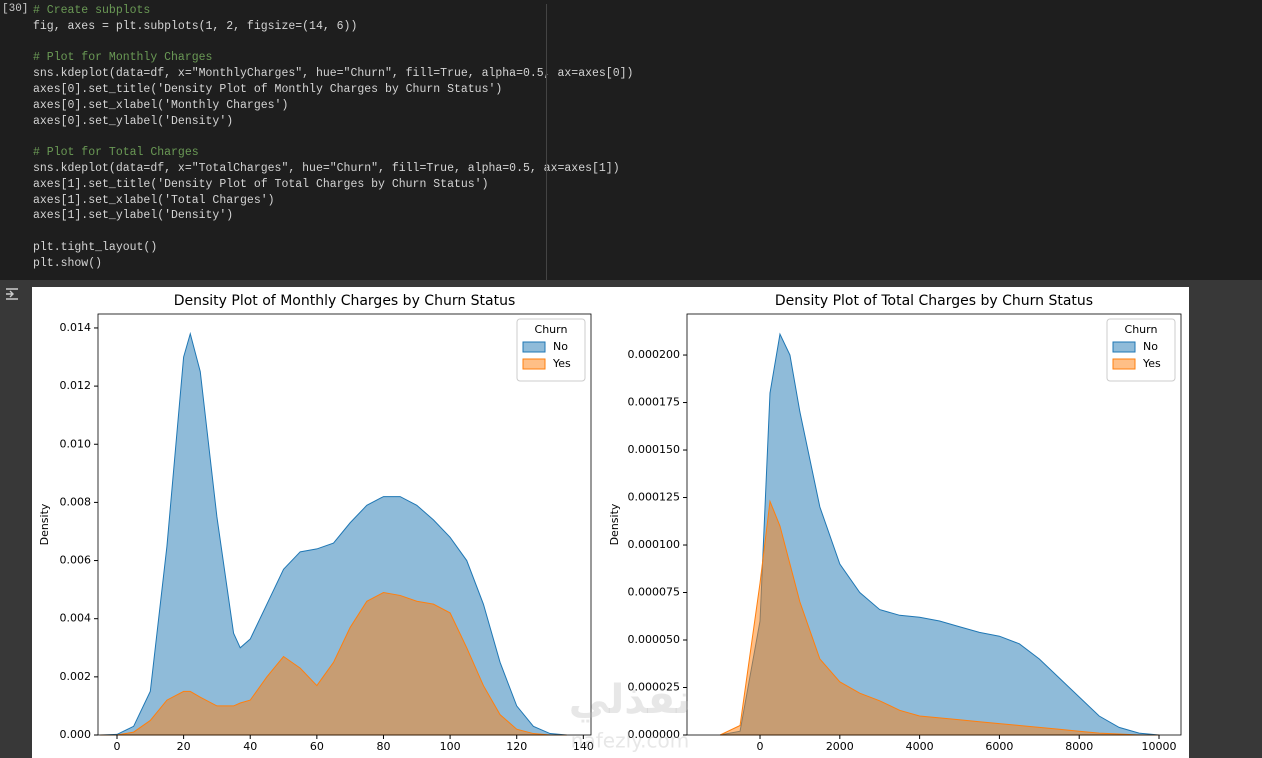  I want to click on code-line: # Plot for Total Charges, so click(116, 153).